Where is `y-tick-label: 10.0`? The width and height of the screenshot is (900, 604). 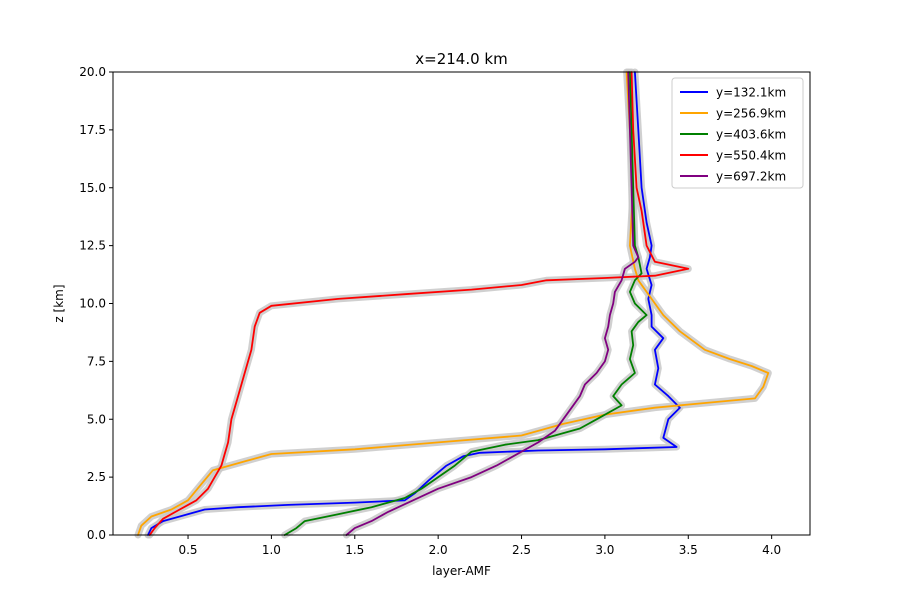 y-tick-label: 10.0 is located at coordinates (92, 304).